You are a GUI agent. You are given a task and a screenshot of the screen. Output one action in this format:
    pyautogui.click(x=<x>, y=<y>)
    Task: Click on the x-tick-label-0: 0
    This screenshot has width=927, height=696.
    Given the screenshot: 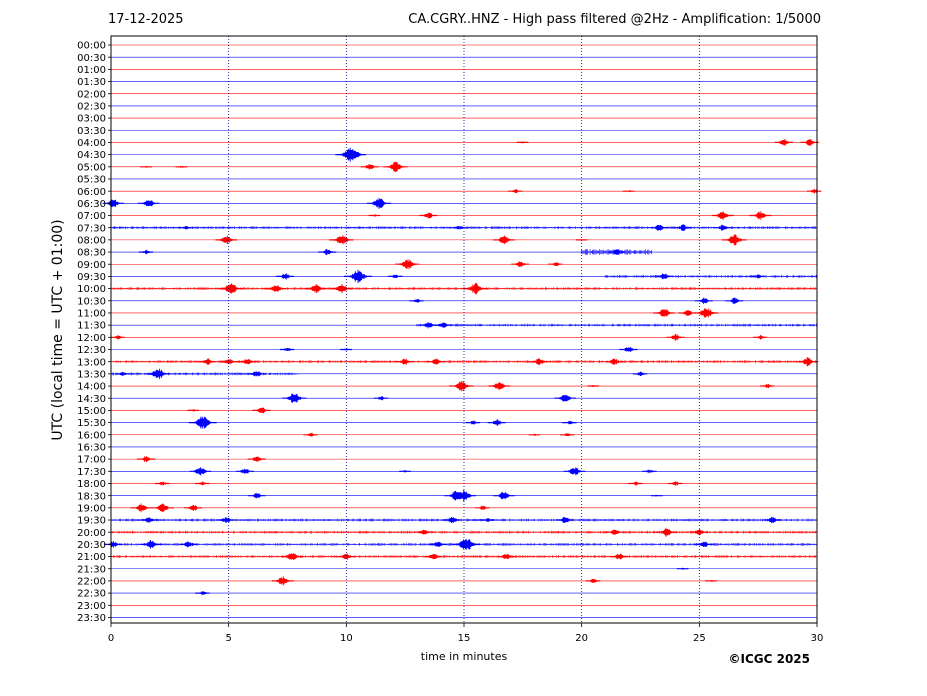 What is the action you would take?
    pyautogui.click(x=111, y=638)
    